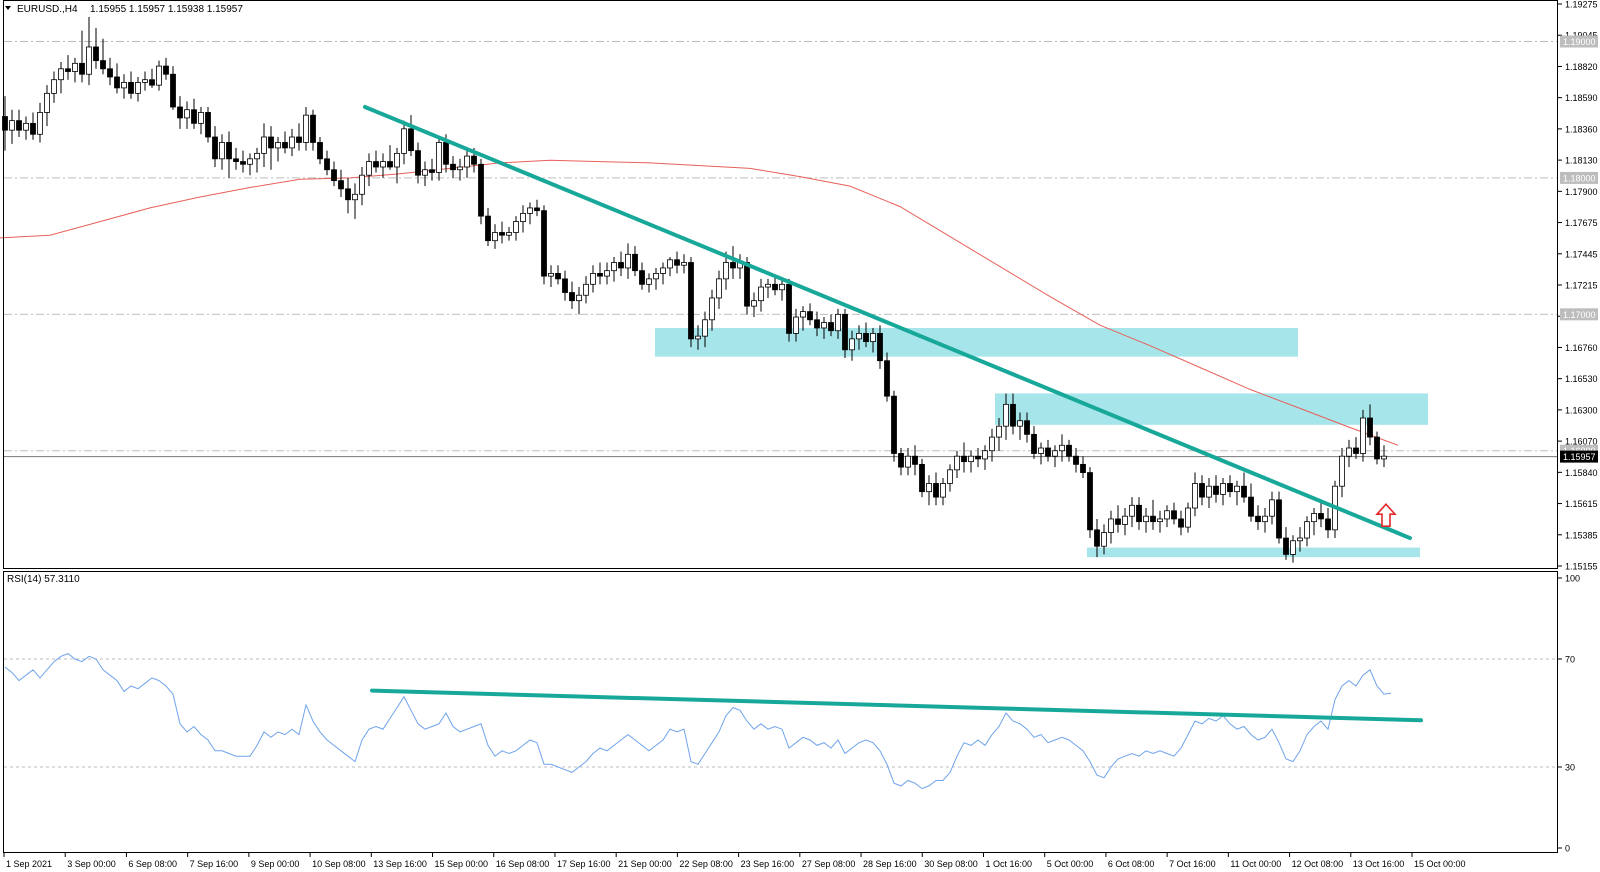 The height and width of the screenshot is (872, 1600). I want to click on ohlc-label: 1.15955 1.15957 1.15938 1.15957, so click(166, 9).